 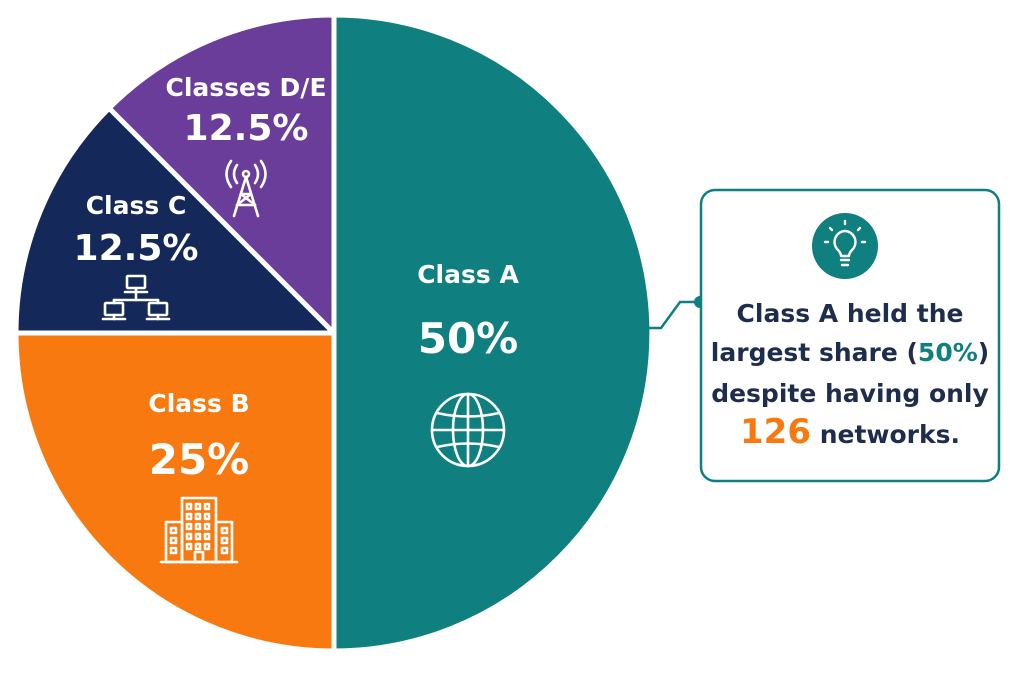 What do you see at coordinates (850, 352) in the screenshot?
I see `callout-line: largest share (50%)` at bounding box center [850, 352].